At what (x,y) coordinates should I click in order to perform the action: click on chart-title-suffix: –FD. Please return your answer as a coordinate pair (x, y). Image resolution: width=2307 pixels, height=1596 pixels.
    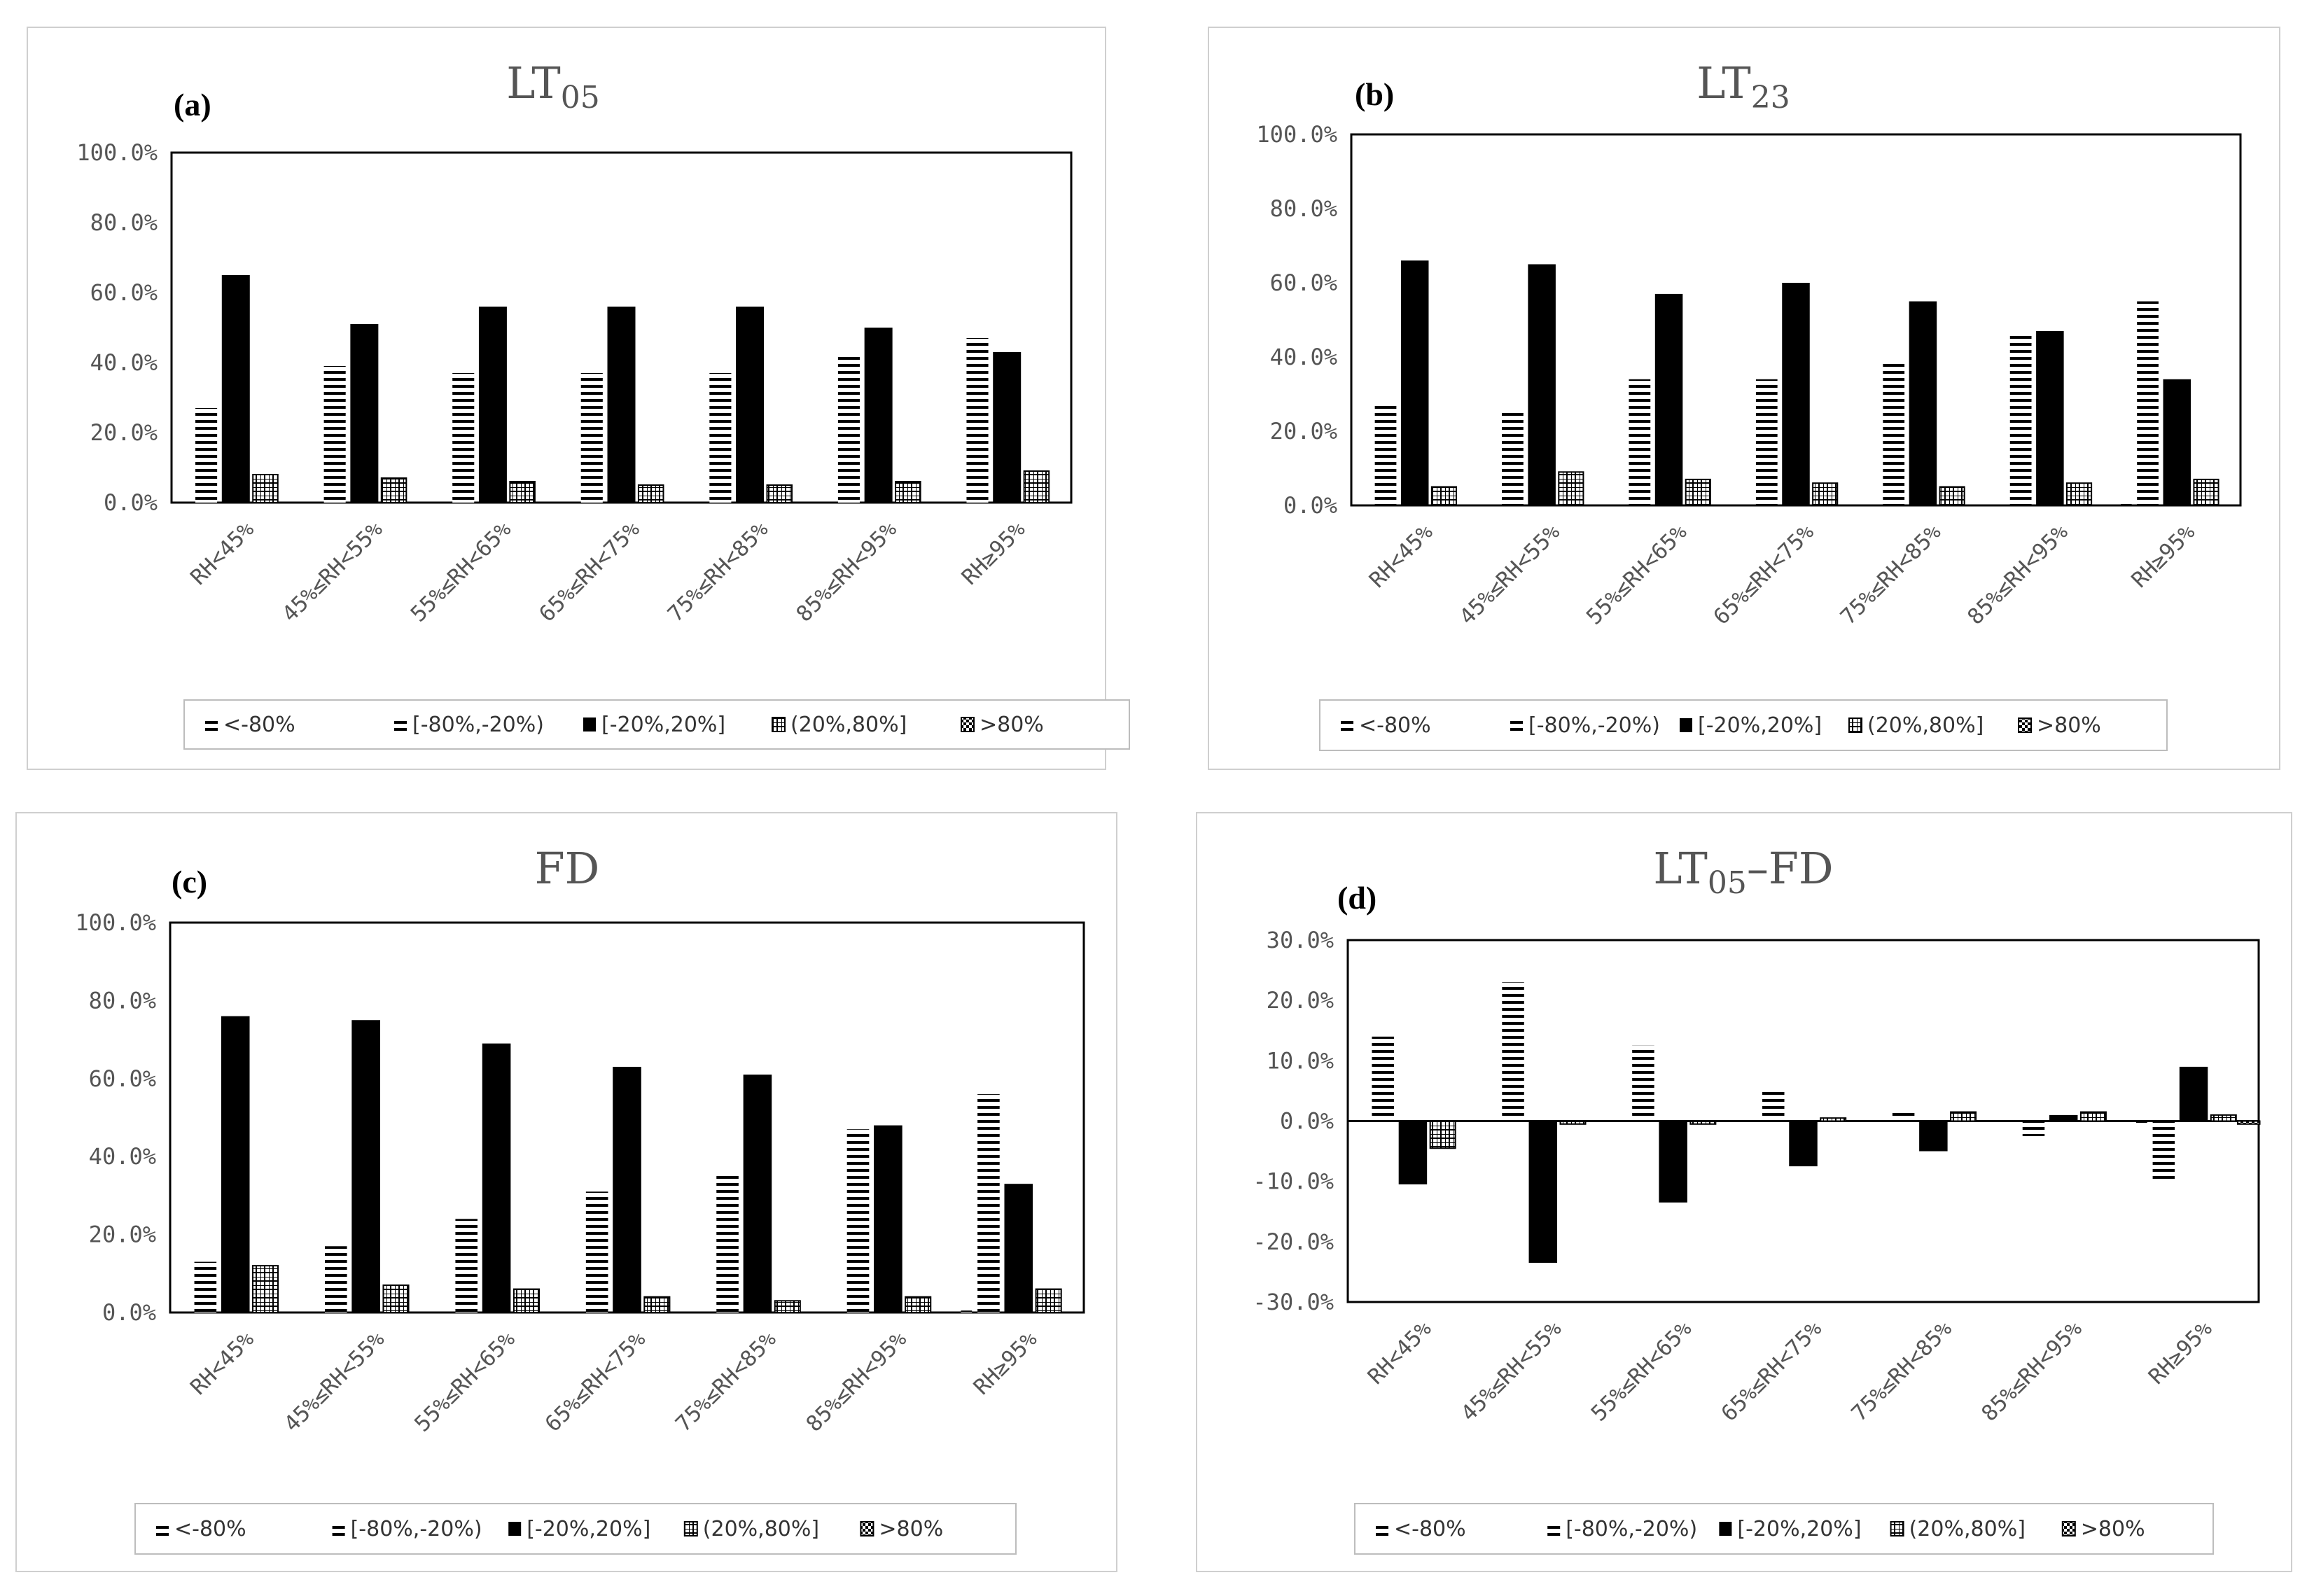
    Looking at the image, I should click on (1790, 868).